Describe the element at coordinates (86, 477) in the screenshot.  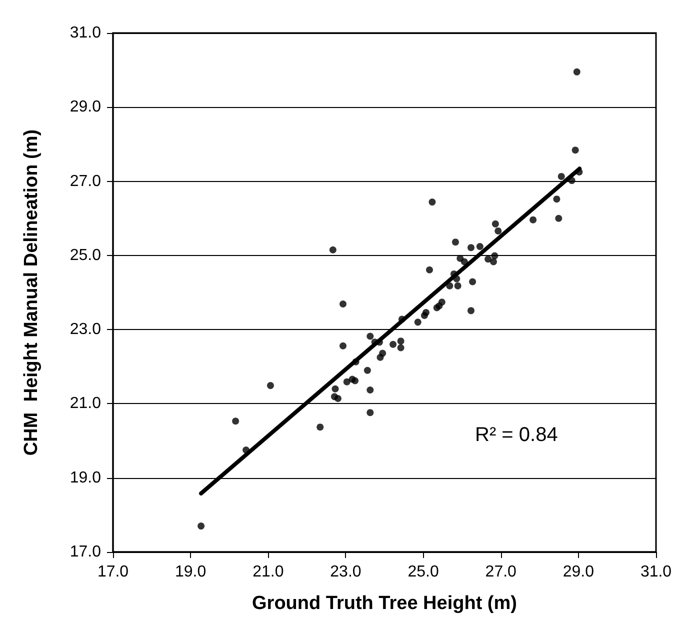
I see `y-tick-label: 19.0` at that location.